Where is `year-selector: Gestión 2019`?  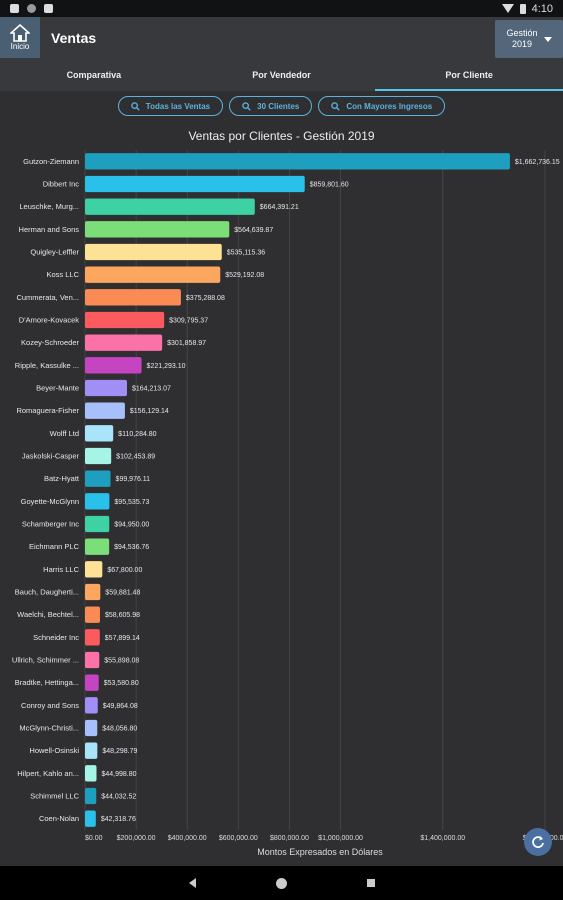
year-selector: Gestión 2019 is located at coordinates (529, 39).